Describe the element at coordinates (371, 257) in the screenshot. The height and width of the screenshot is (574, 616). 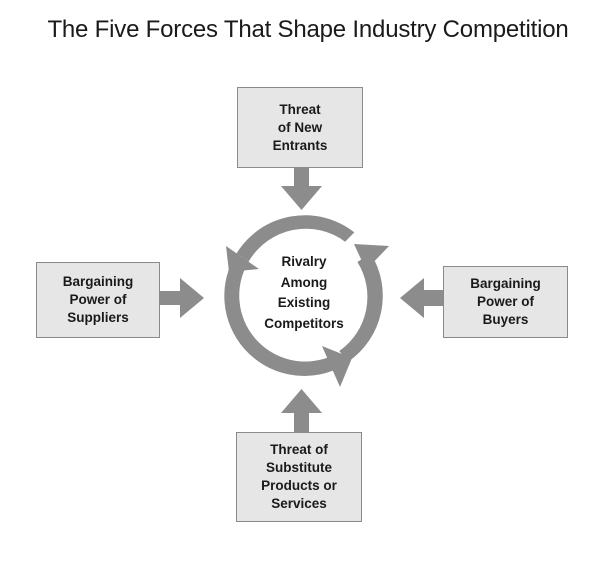
I see `rivalry-arrowhead-right` at that location.